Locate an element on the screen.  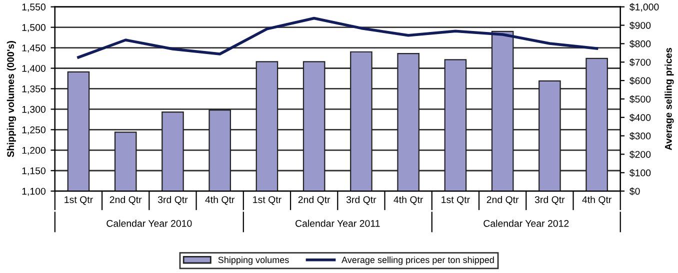
y-tick-label: 1,550 is located at coordinates (34, 8).